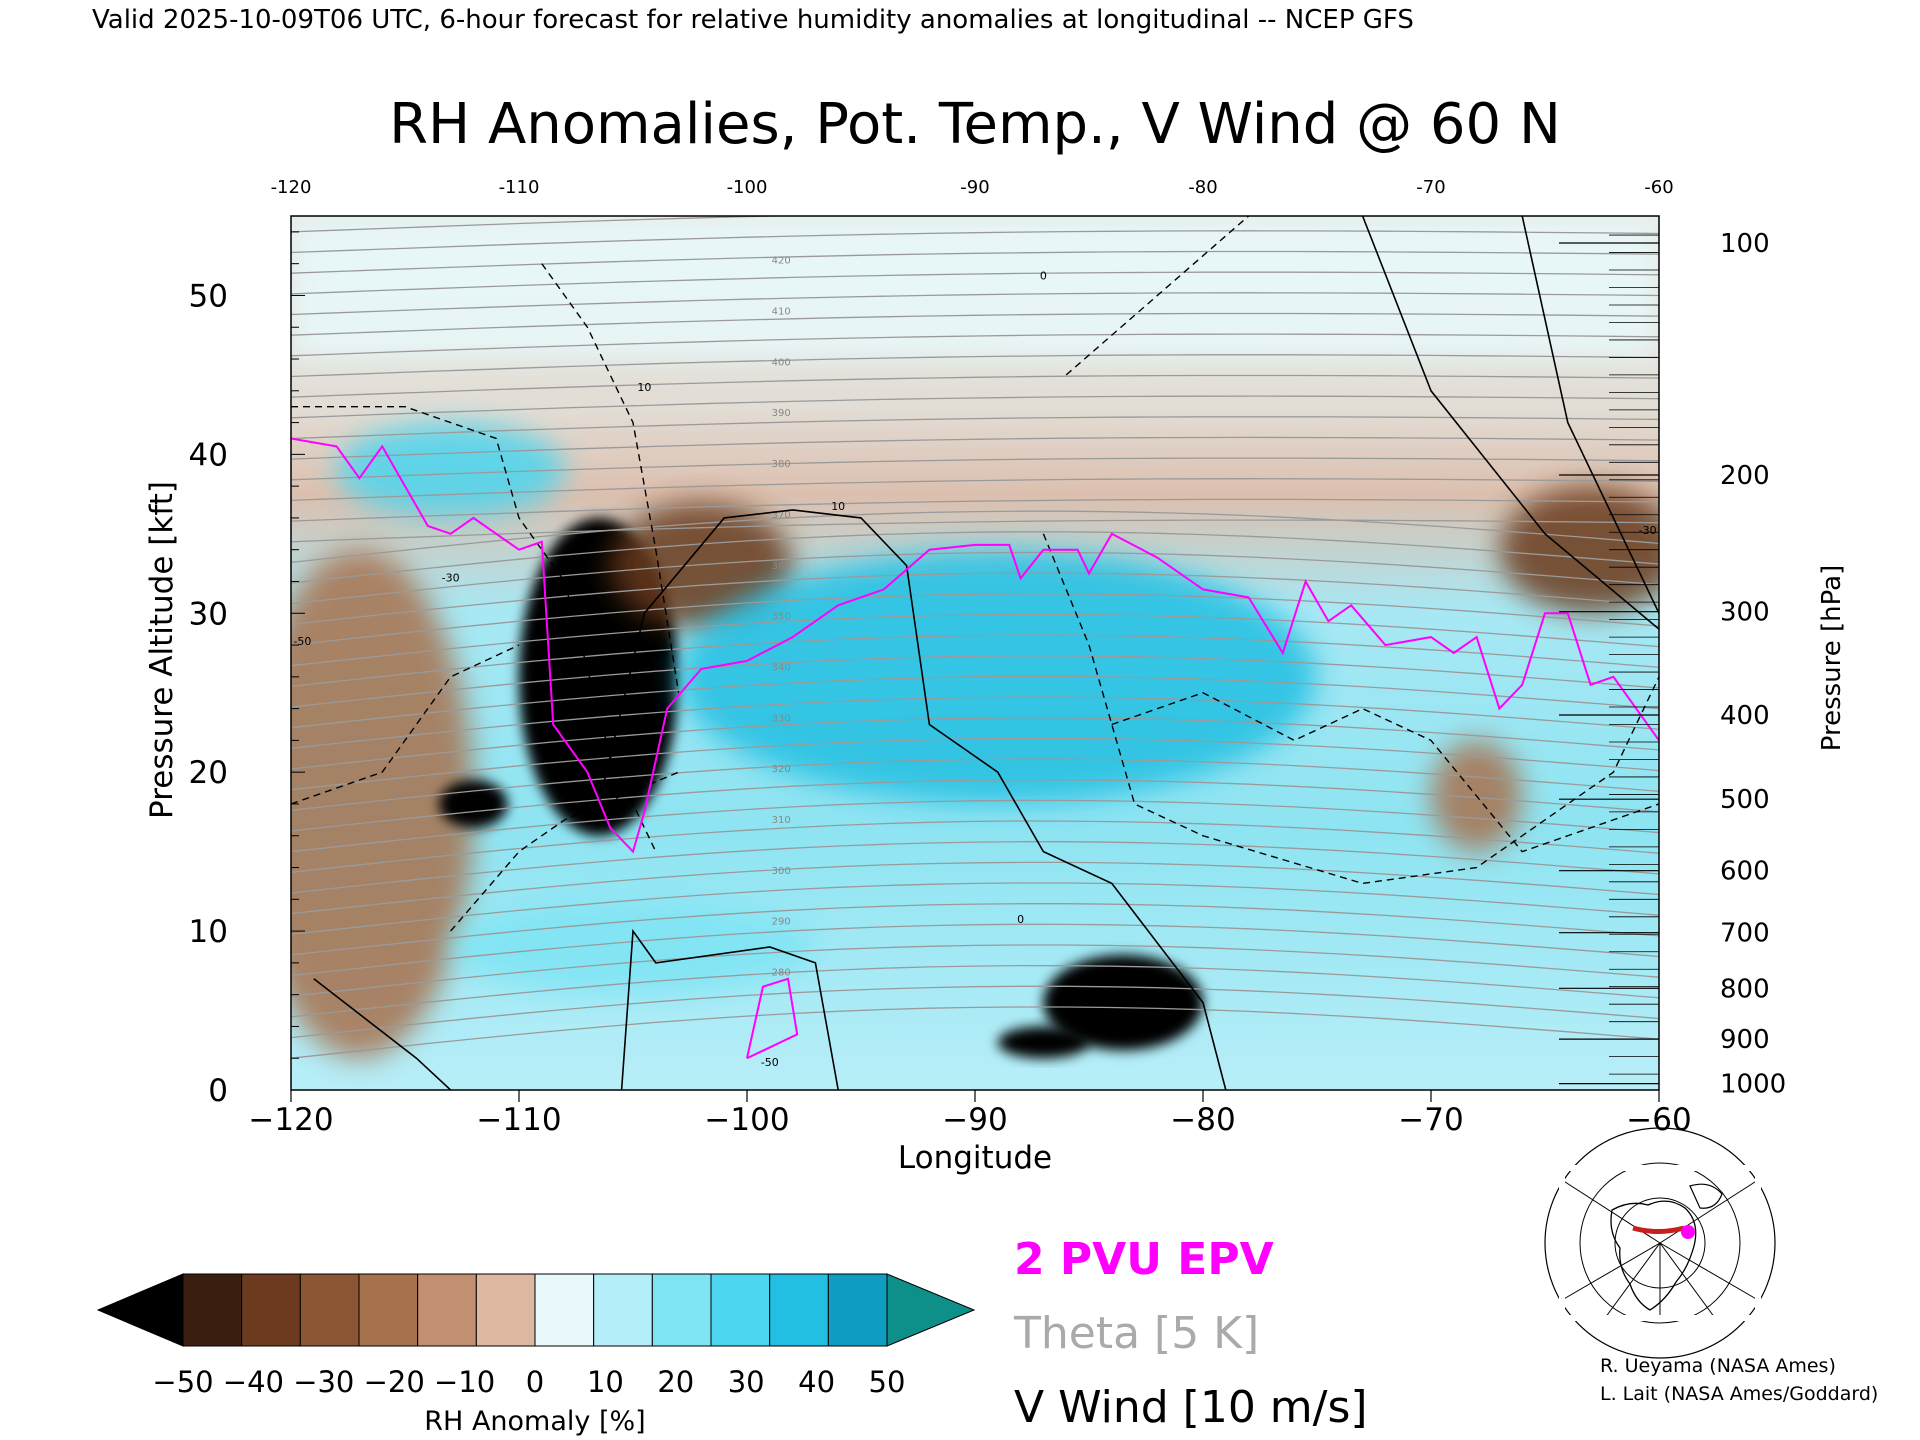 This screenshot has height=1440, width=1920. What do you see at coordinates (1136, 1333) in the screenshot?
I see `legend-theta: Theta [5 K]` at bounding box center [1136, 1333].